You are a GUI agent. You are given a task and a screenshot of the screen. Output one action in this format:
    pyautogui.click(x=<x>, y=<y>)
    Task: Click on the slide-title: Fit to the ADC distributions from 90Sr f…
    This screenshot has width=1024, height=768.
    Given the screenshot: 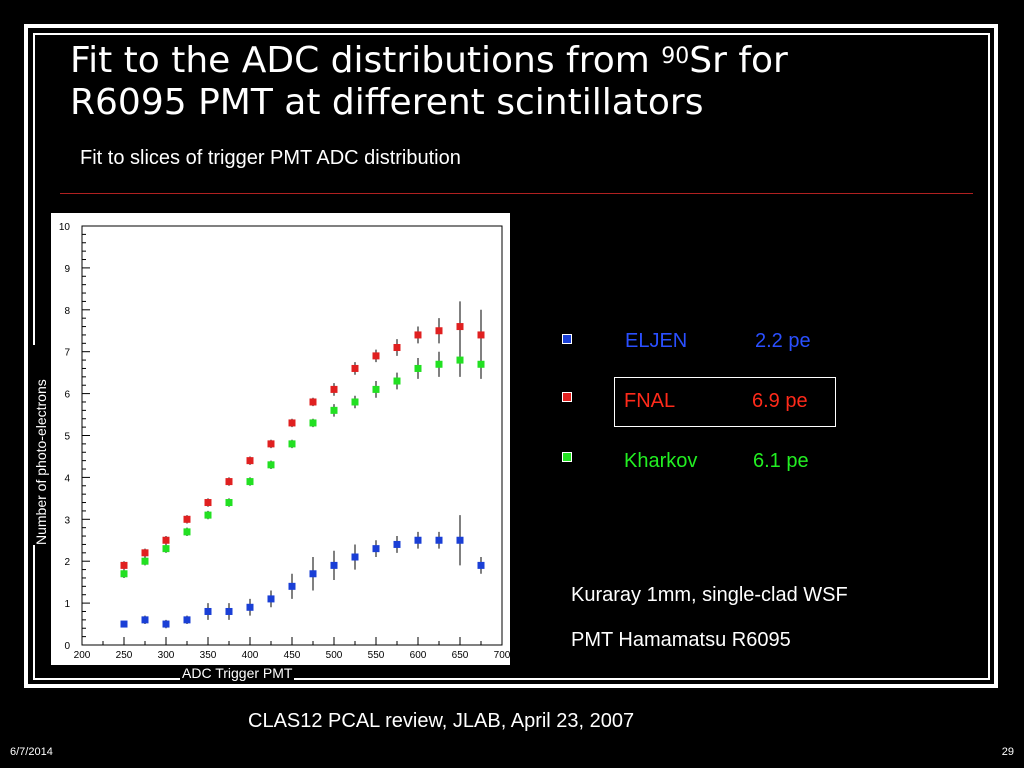 What is the action you would take?
    pyautogui.click(x=510, y=82)
    